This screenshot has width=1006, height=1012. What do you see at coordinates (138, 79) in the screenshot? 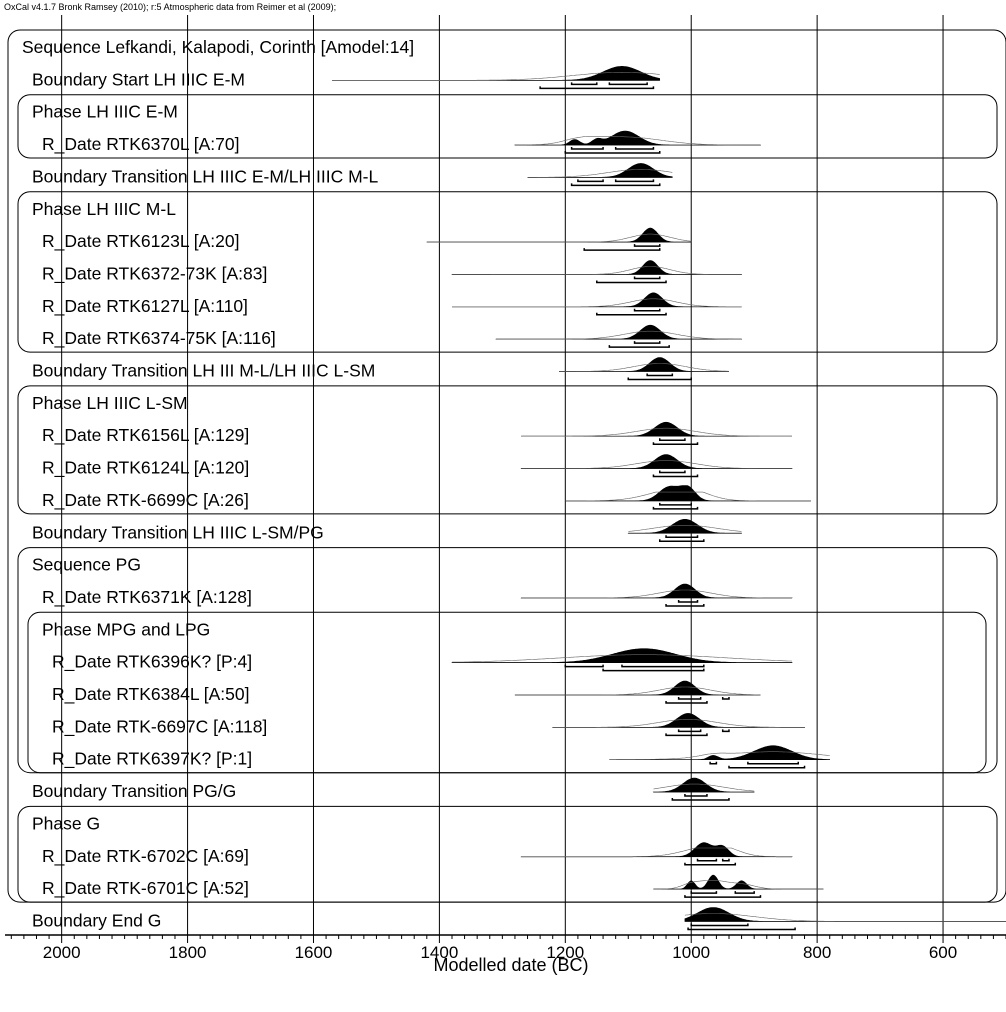
I see `row-label-1: Boundary Start LH IIIC E-M` at bounding box center [138, 79].